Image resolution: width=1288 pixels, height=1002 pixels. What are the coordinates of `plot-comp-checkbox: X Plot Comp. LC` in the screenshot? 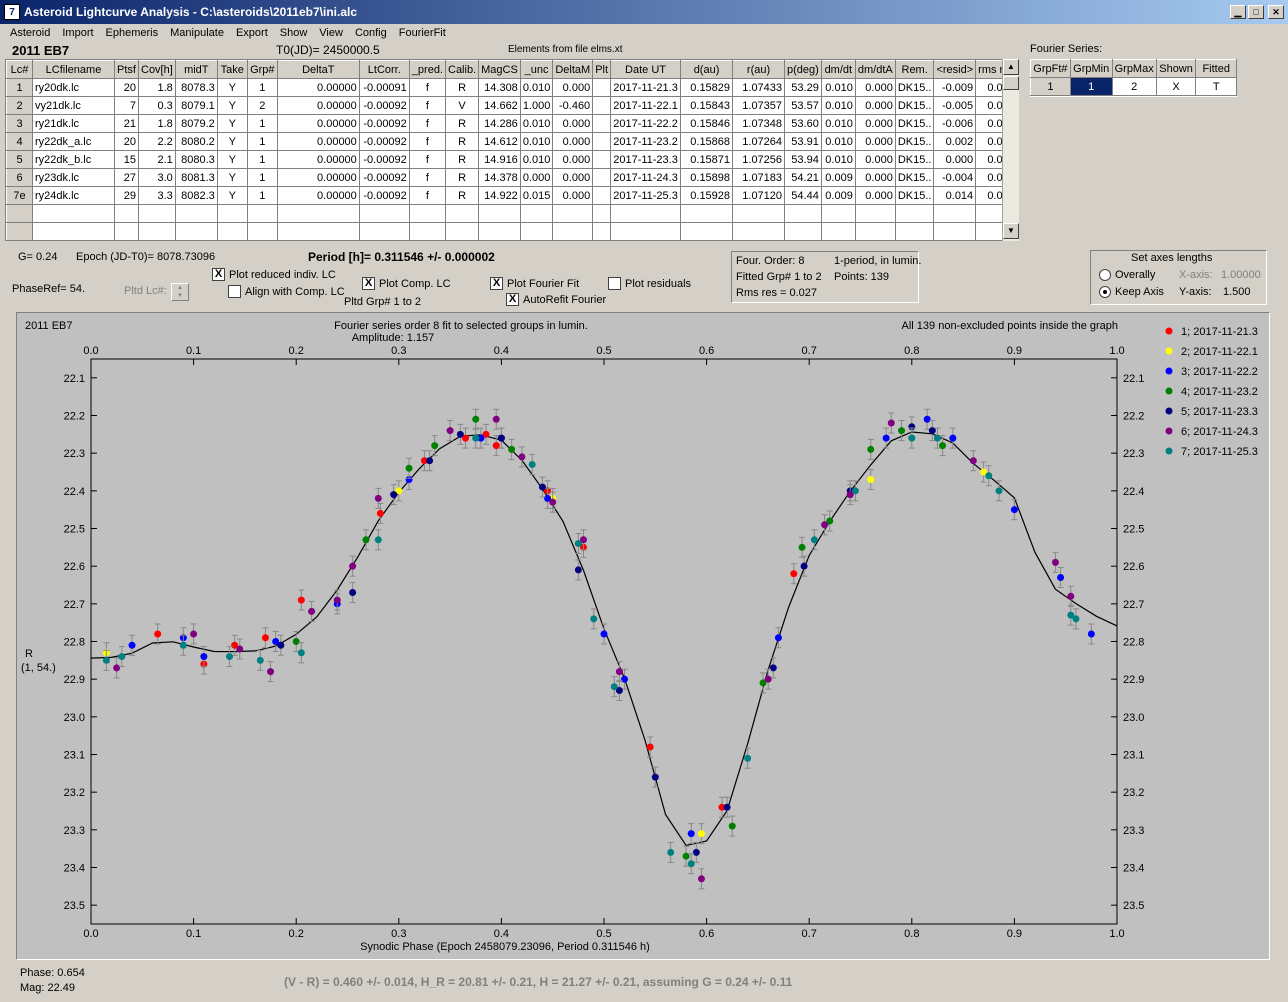 It's located at (406, 283).